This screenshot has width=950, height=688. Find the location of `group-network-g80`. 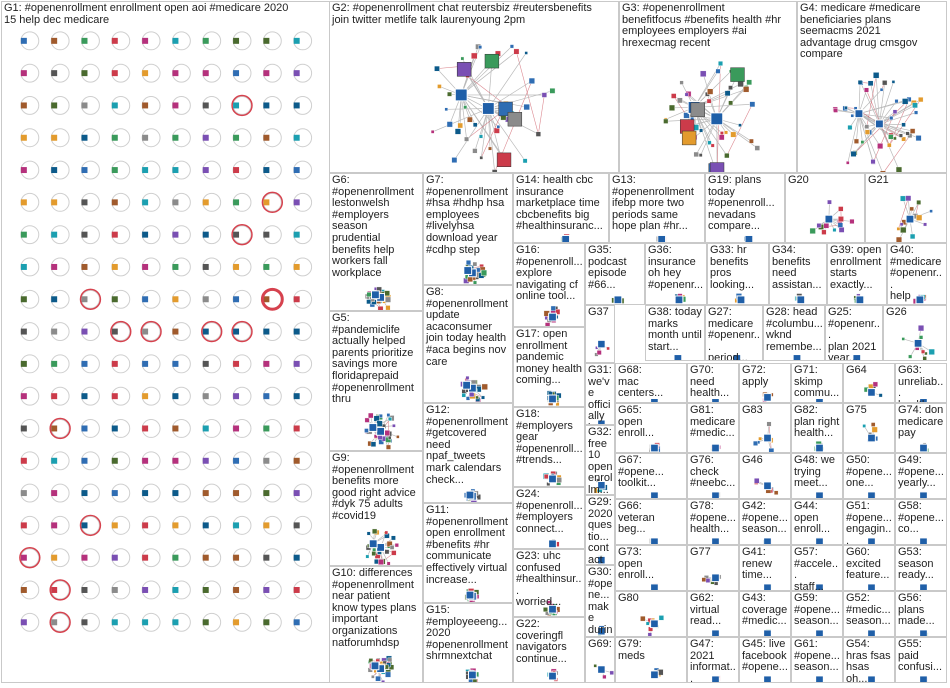

group-network-g80 is located at coordinates (652, 625).